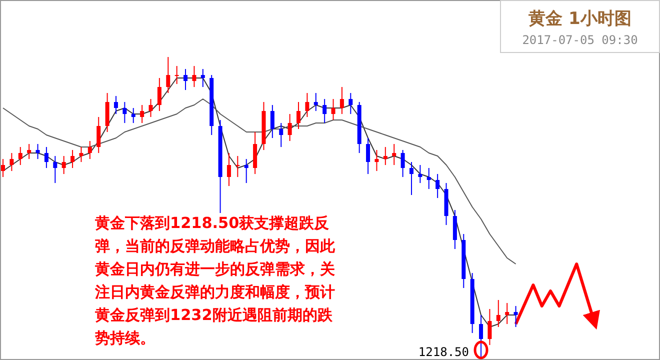 This screenshot has width=660, height=360. Describe the element at coordinates (215, 281) in the screenshot. I see `annotation: 黄金下落到1218.50获支撑超跌反弹，当前的反弹动能略占优势，因此黄金日内仍有进一步的反弹需求，关注日内黄金反弹的力度和幅度，预计黄金反弹到1232附近遇阻前期的跌势持续。` at that location.